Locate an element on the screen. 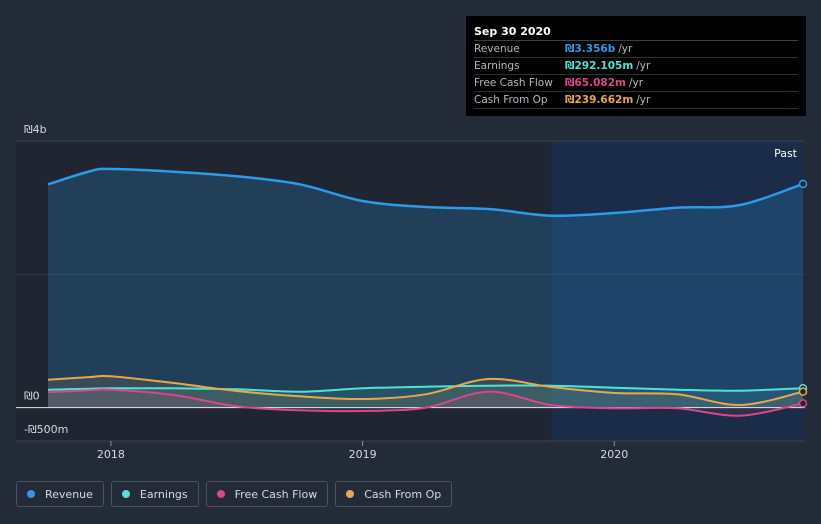 The image size is (821, 524). legend-label: Revenue is located at coordinates (69, 494).